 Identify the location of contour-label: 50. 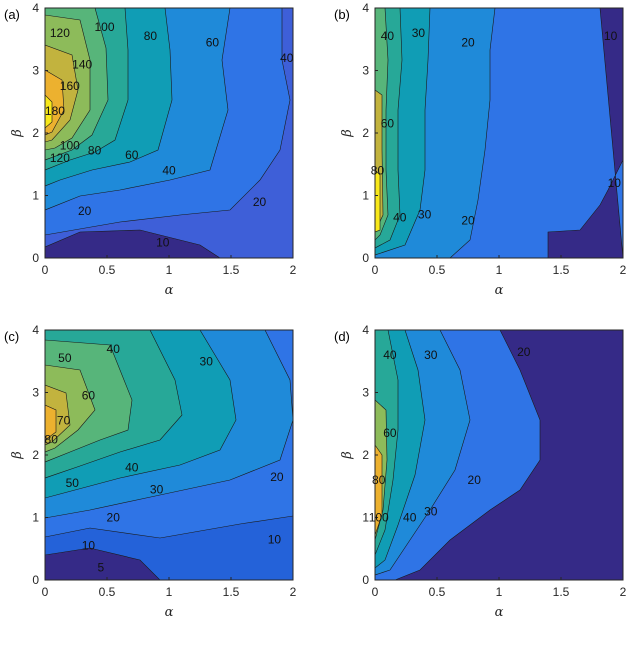
(73, 483).